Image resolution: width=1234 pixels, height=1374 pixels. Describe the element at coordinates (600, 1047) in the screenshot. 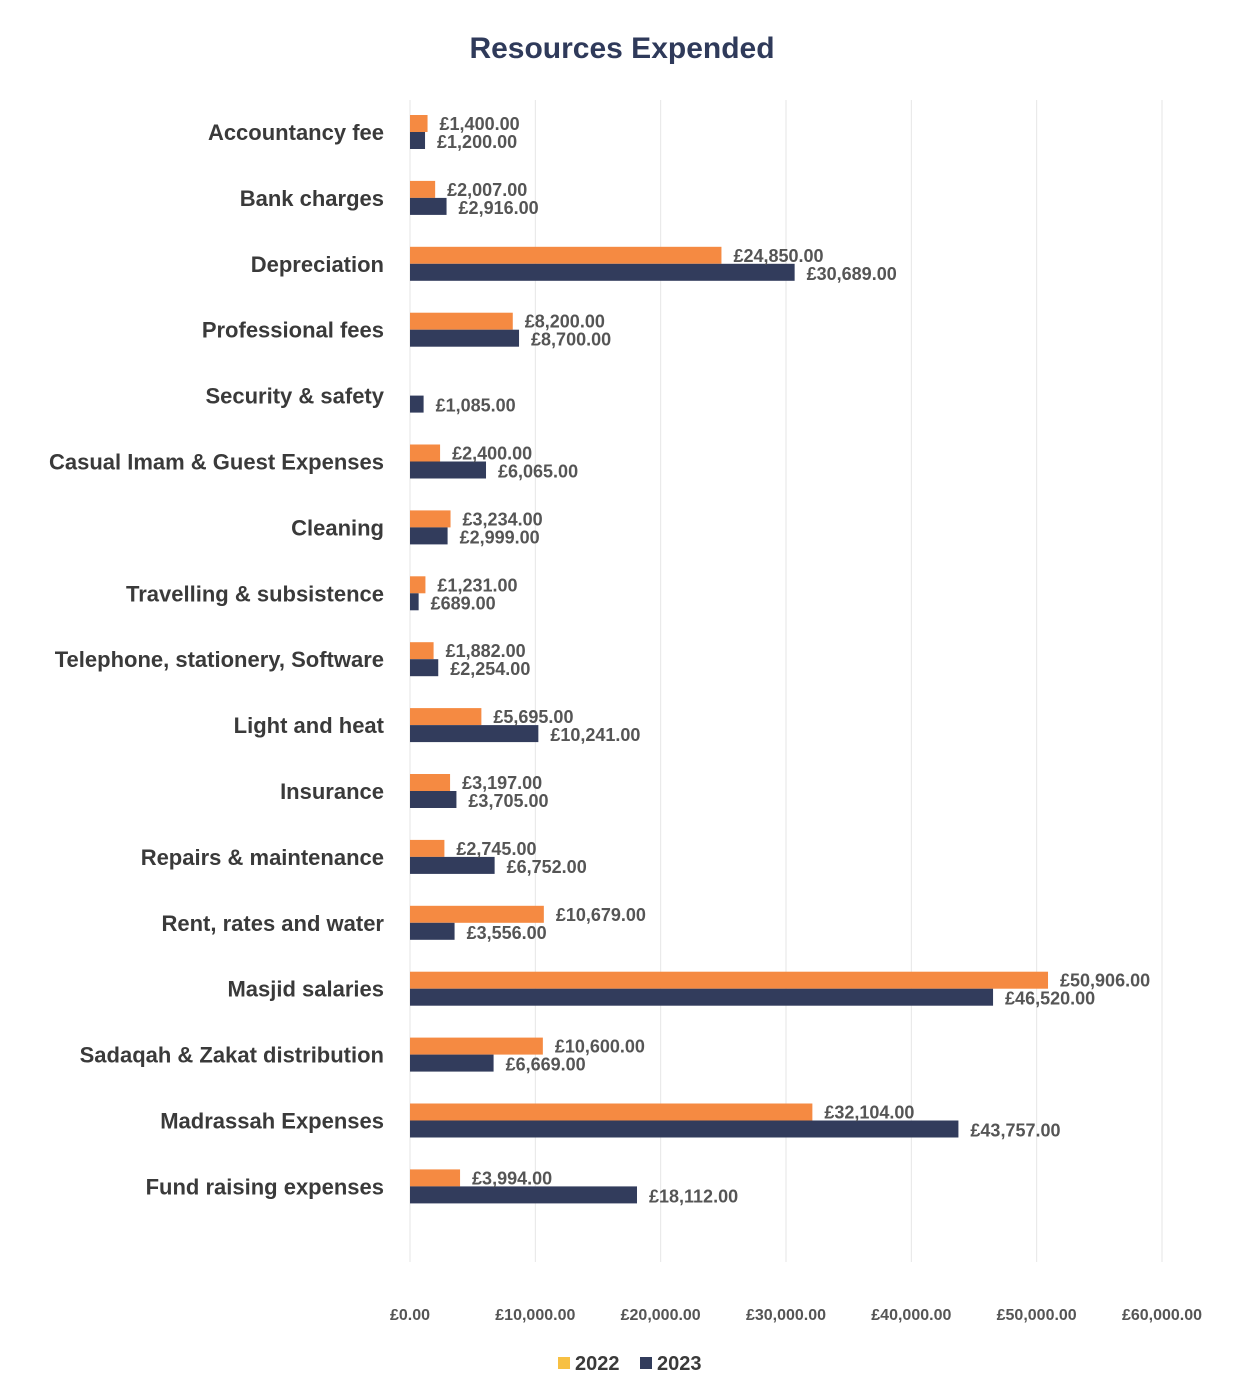

I see `data-label-2022: £10,600.00` at that location.